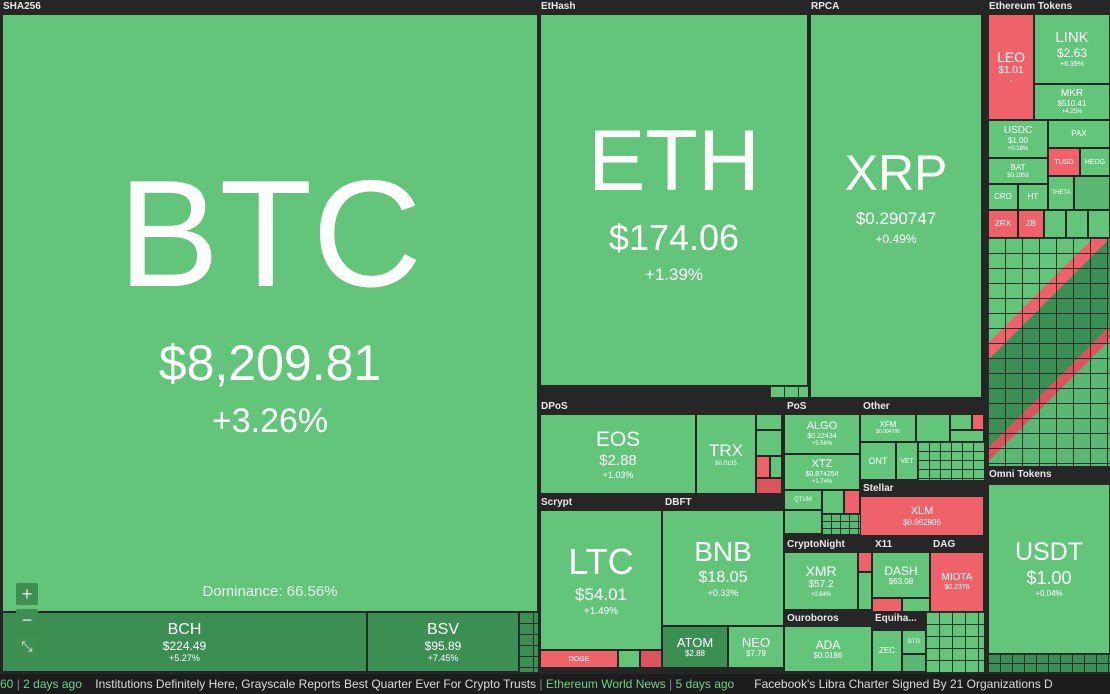  I want to click on coin-price: $510.41, so click(1072, 103).